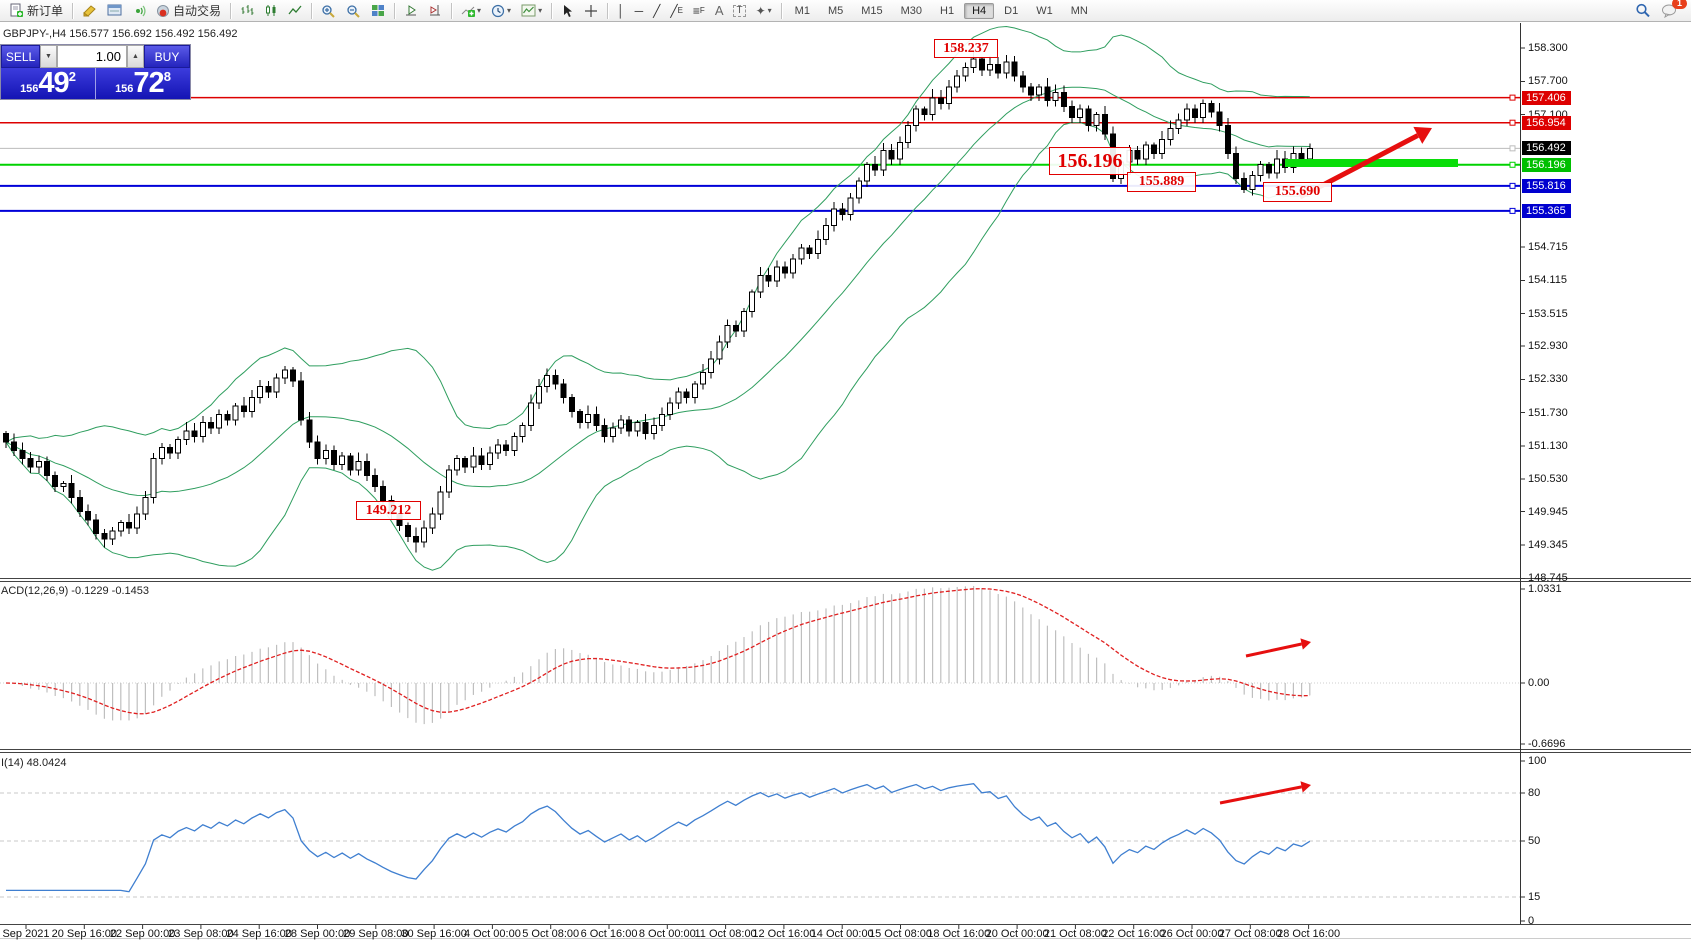 The height and width of the screenshot is (941, 1691). What do you see at coordinates (1371, 163) in the screenshot?
I see `support-zone-bar` at bounding box center [1371, 163].